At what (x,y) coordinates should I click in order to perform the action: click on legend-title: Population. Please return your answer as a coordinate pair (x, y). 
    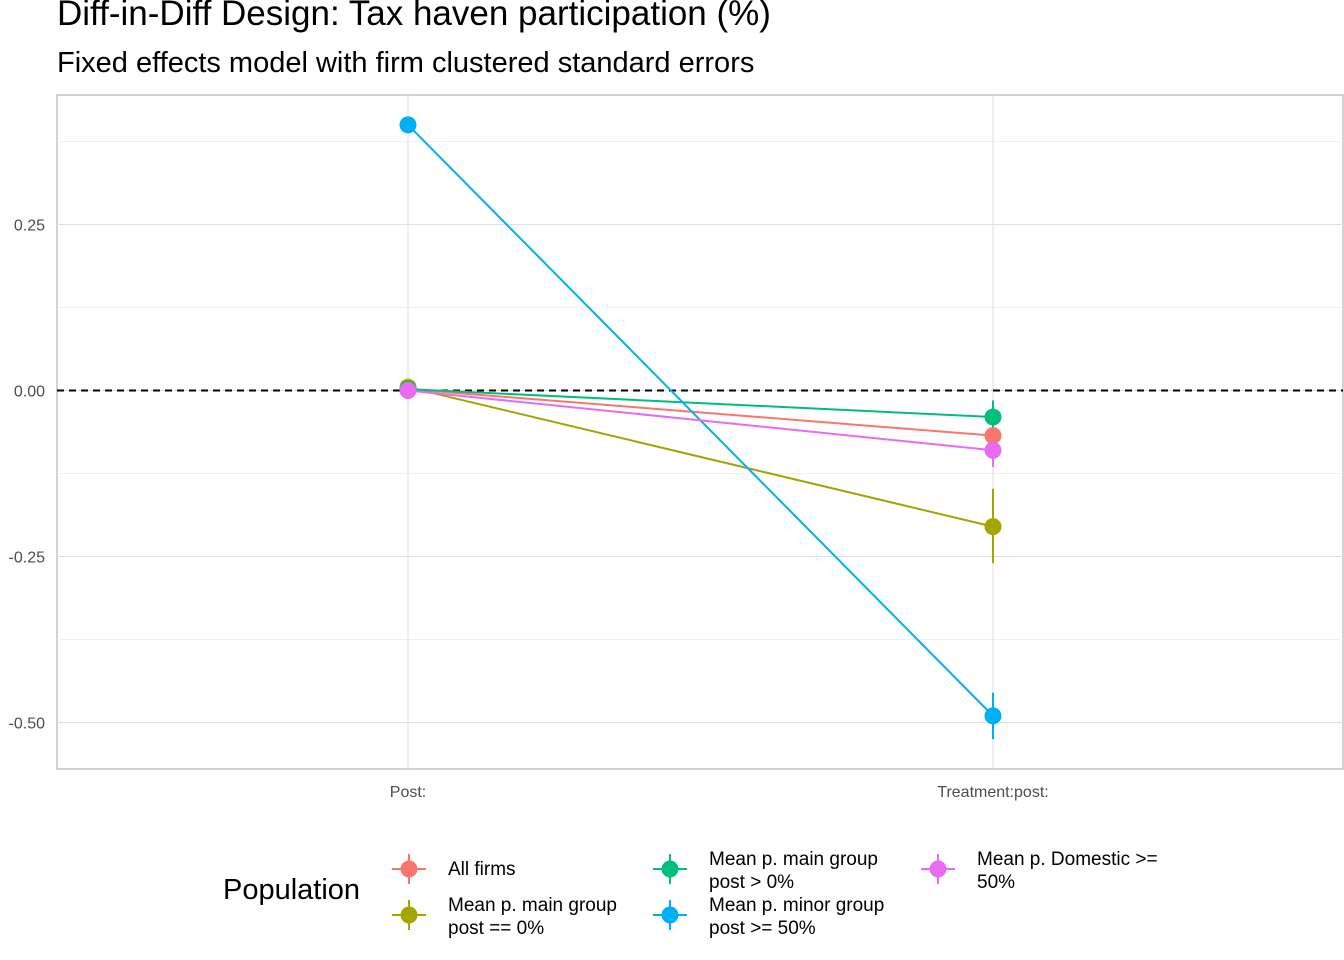
    Looking at the image, I should click on (292, 890).